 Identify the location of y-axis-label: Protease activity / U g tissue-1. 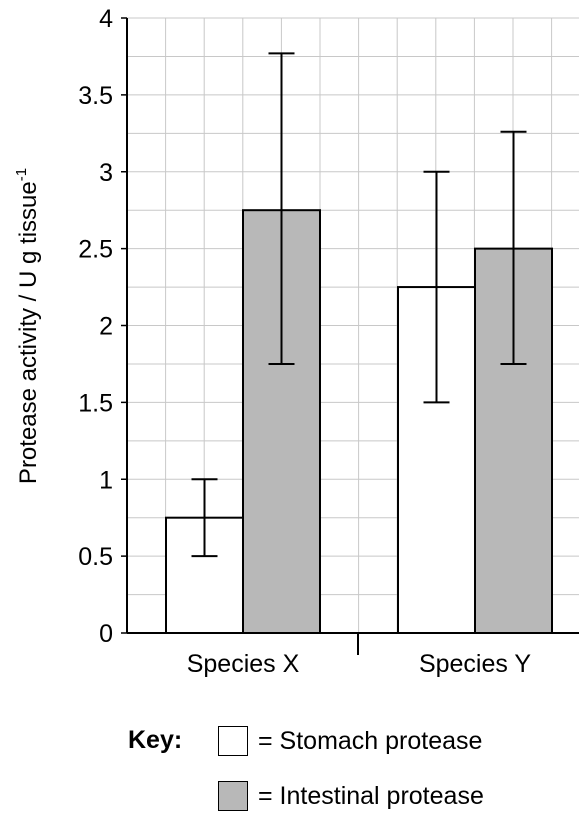
(27, 326).